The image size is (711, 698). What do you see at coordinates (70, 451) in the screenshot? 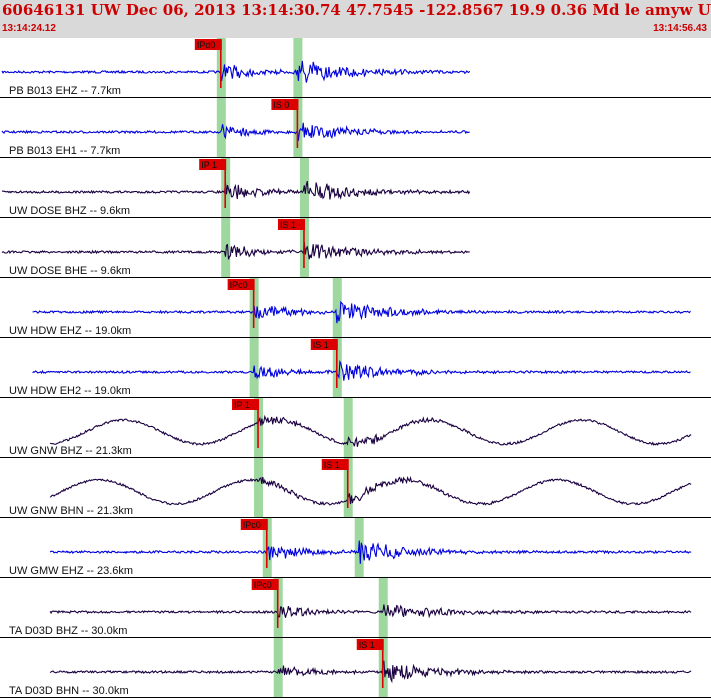
I see `station-label: UW GNW BHZ -- 21.3km` at bounding box center [70, 451].